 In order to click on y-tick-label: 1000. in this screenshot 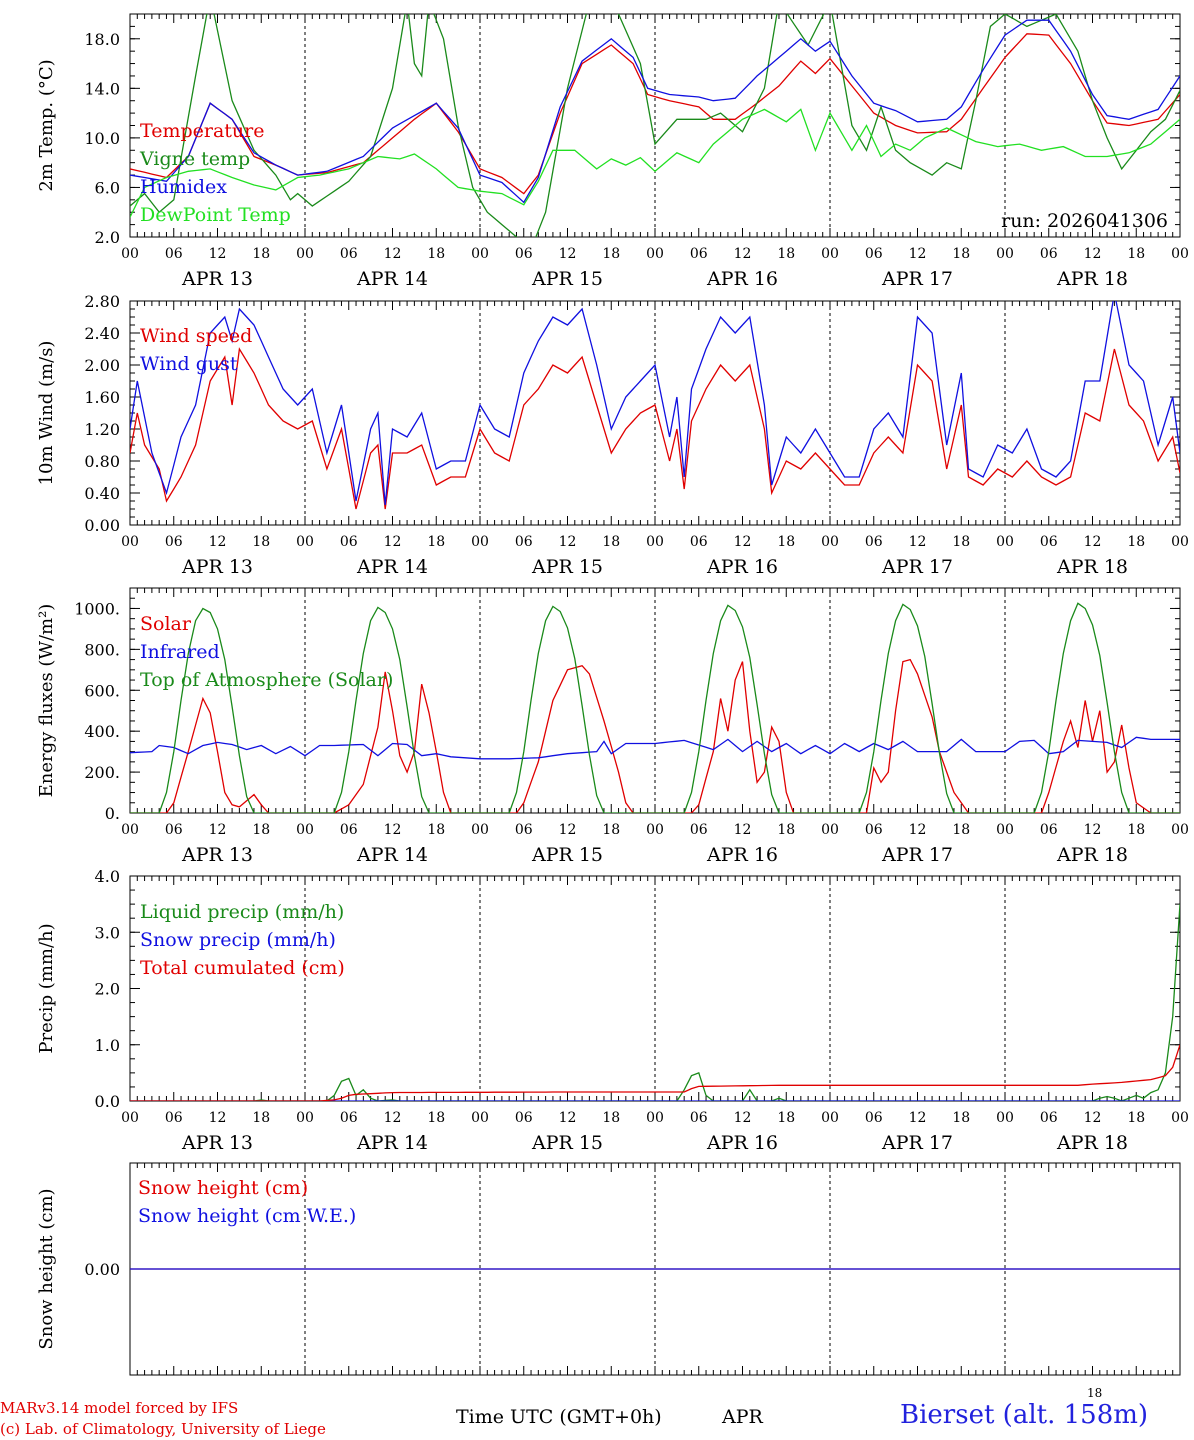, I will do `click(97, 608)`.